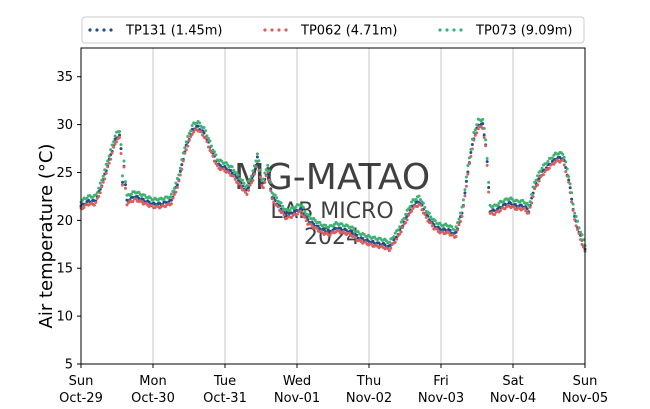 This screenshot has height=409, width=650. I want to click on y-tick-label: 15, so click(64, 269).